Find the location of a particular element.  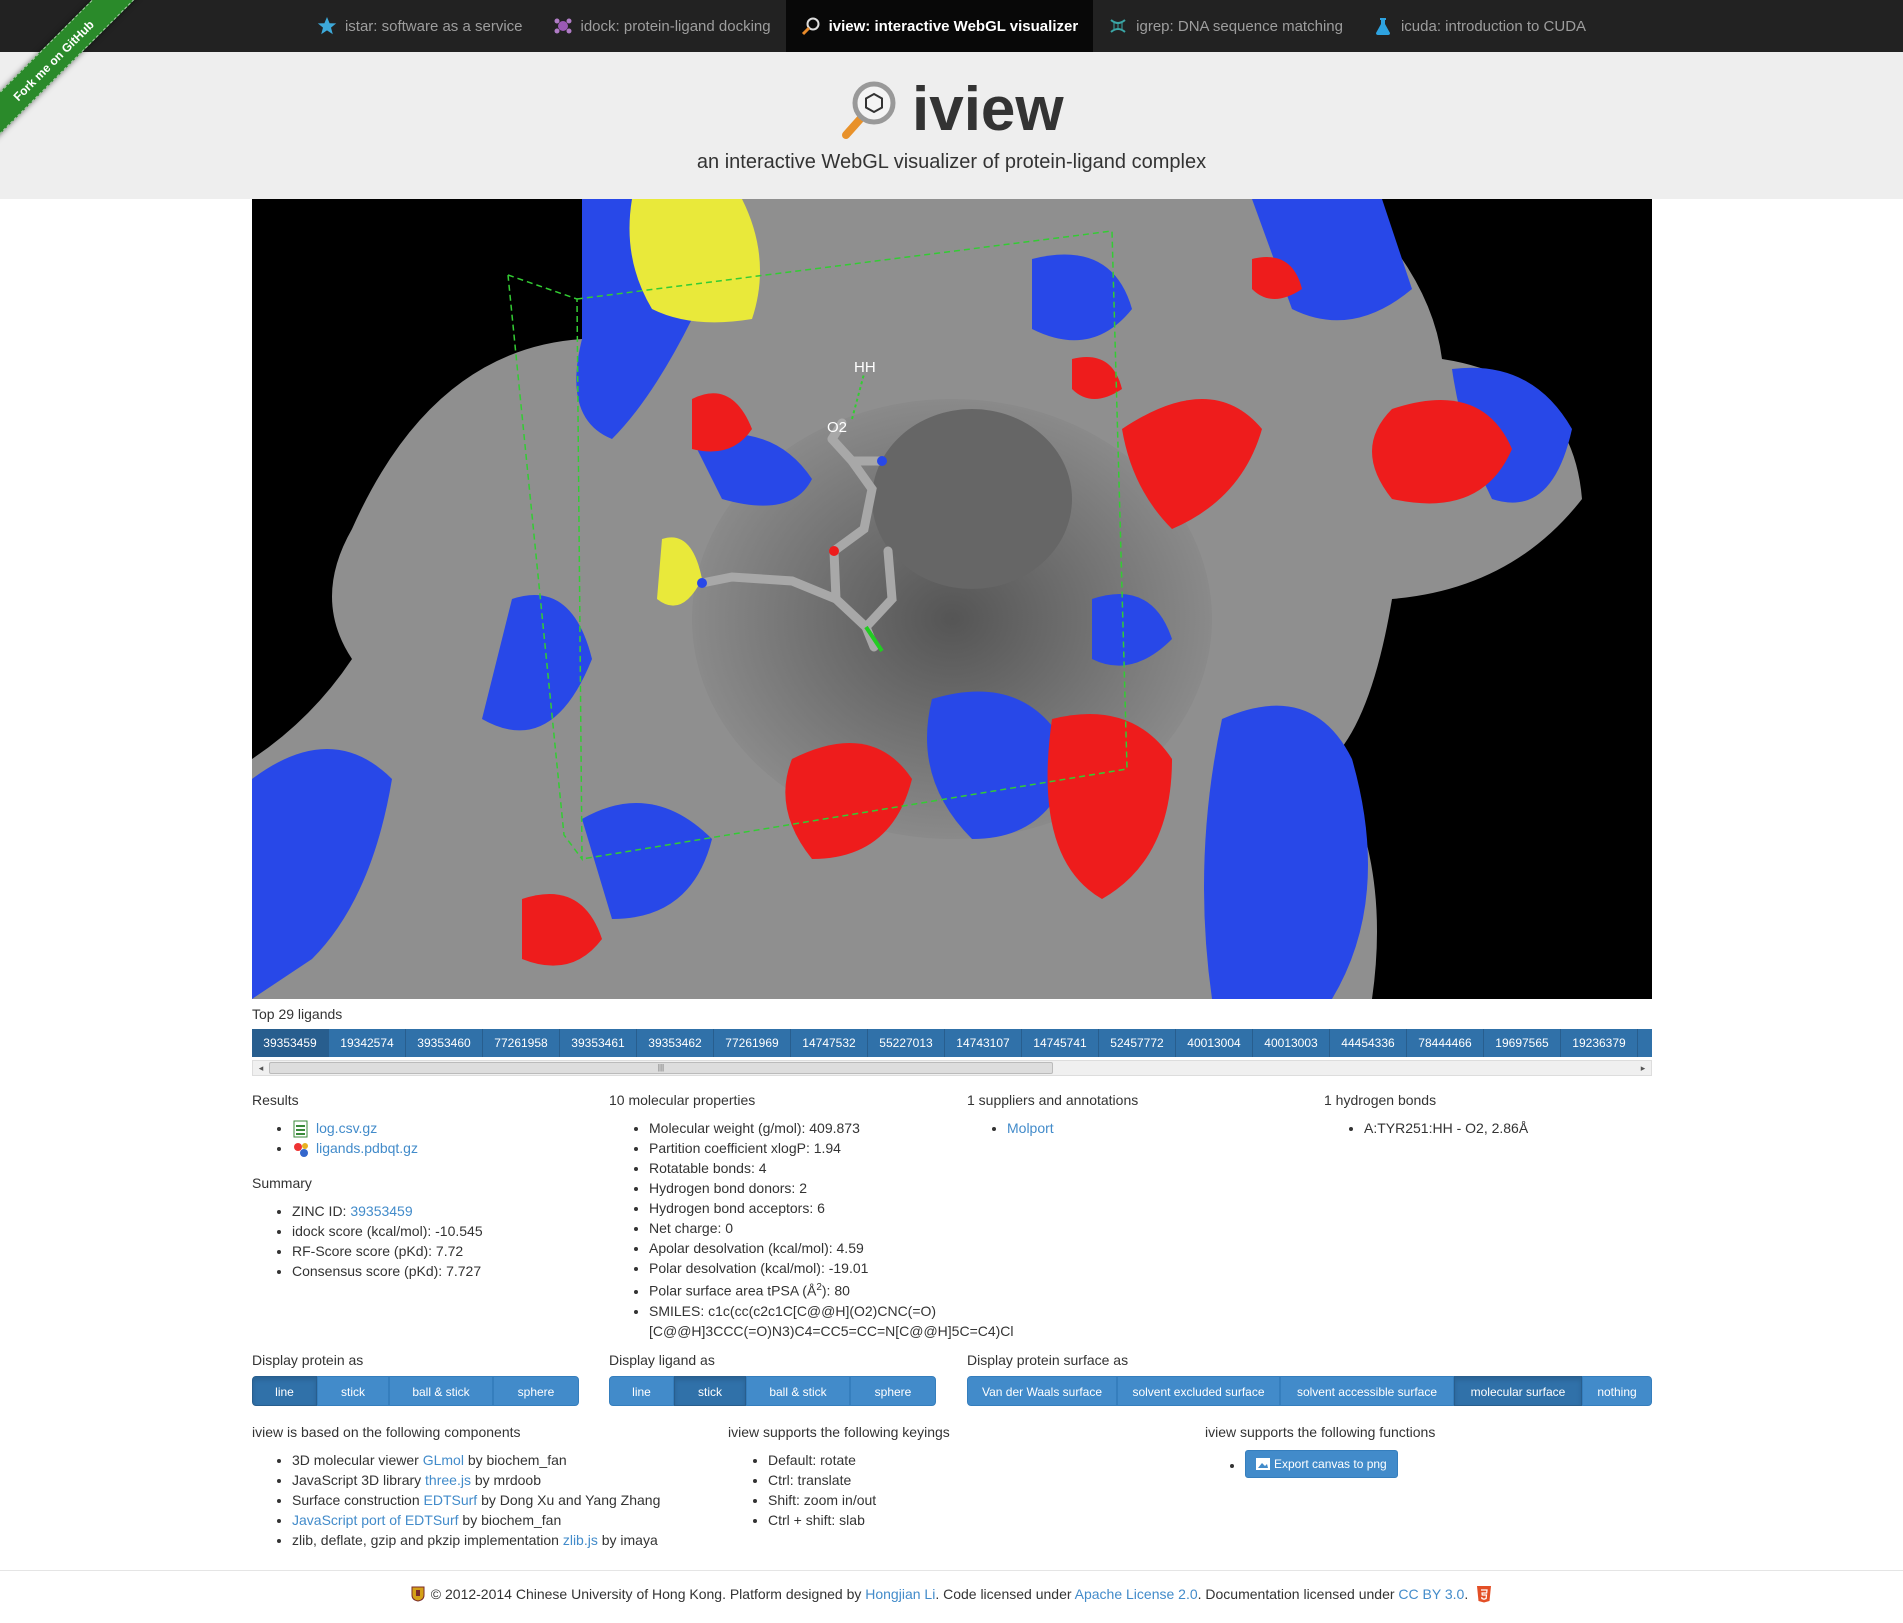

zlibjs-link: zlib.js is located at coordinates (580, 1540).